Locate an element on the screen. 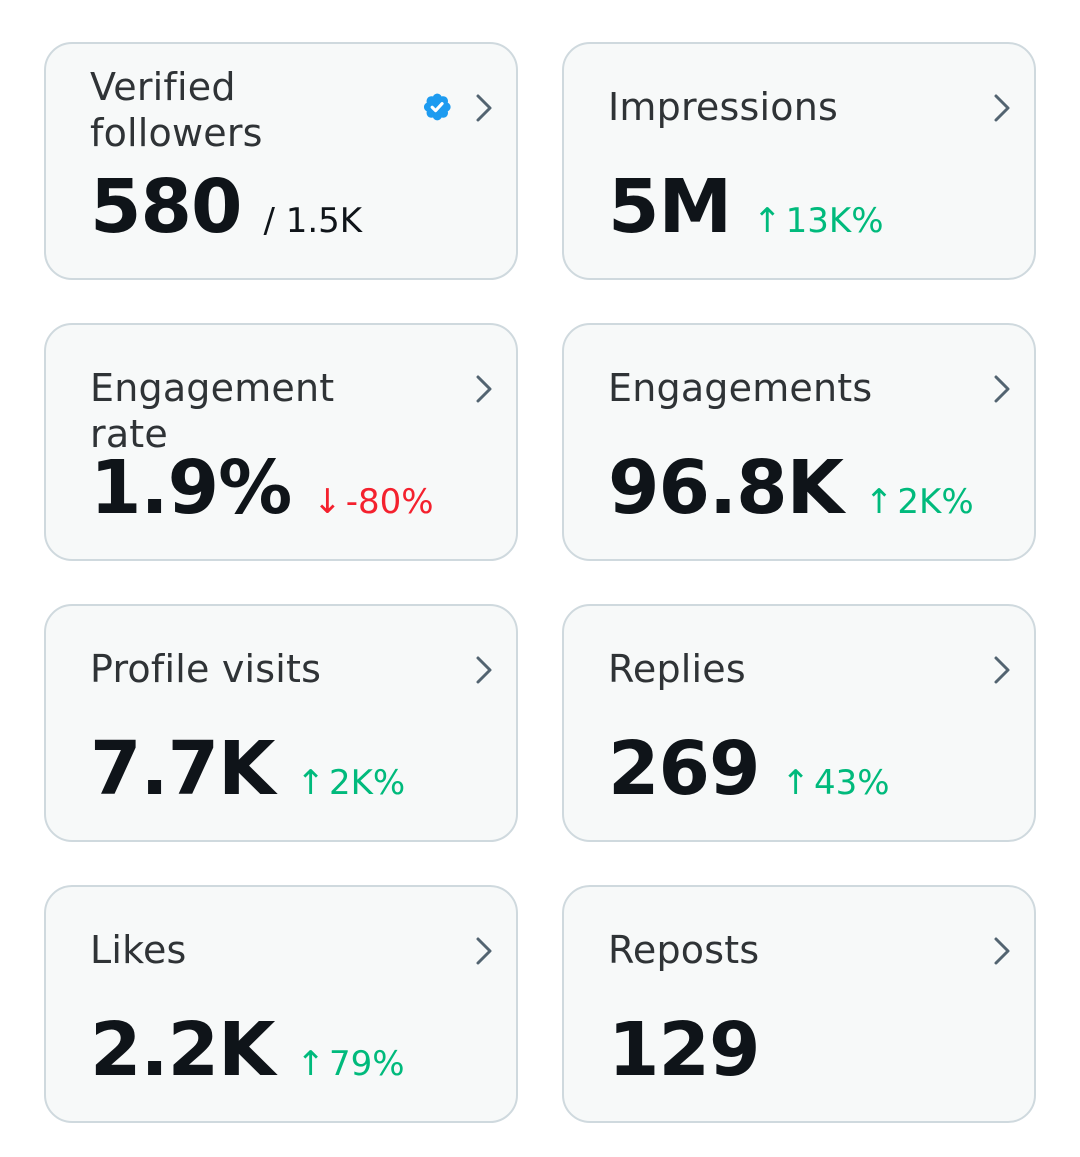 This screenshot has width=1080, height=1157. metric-delta: ↑ 13K% is located at coordinates (818, 221).